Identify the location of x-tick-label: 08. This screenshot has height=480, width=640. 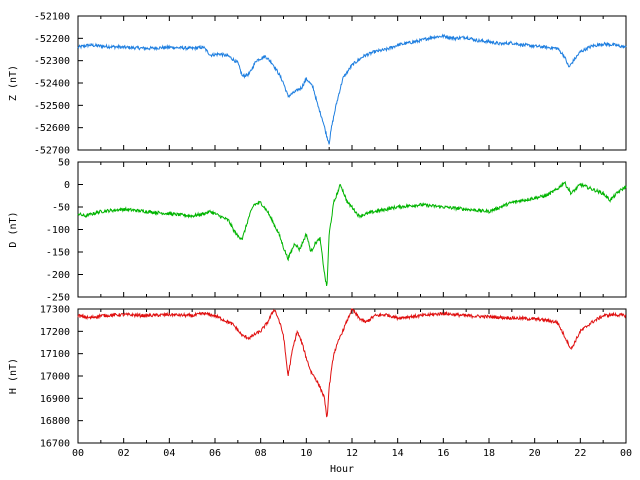
(261, 453).